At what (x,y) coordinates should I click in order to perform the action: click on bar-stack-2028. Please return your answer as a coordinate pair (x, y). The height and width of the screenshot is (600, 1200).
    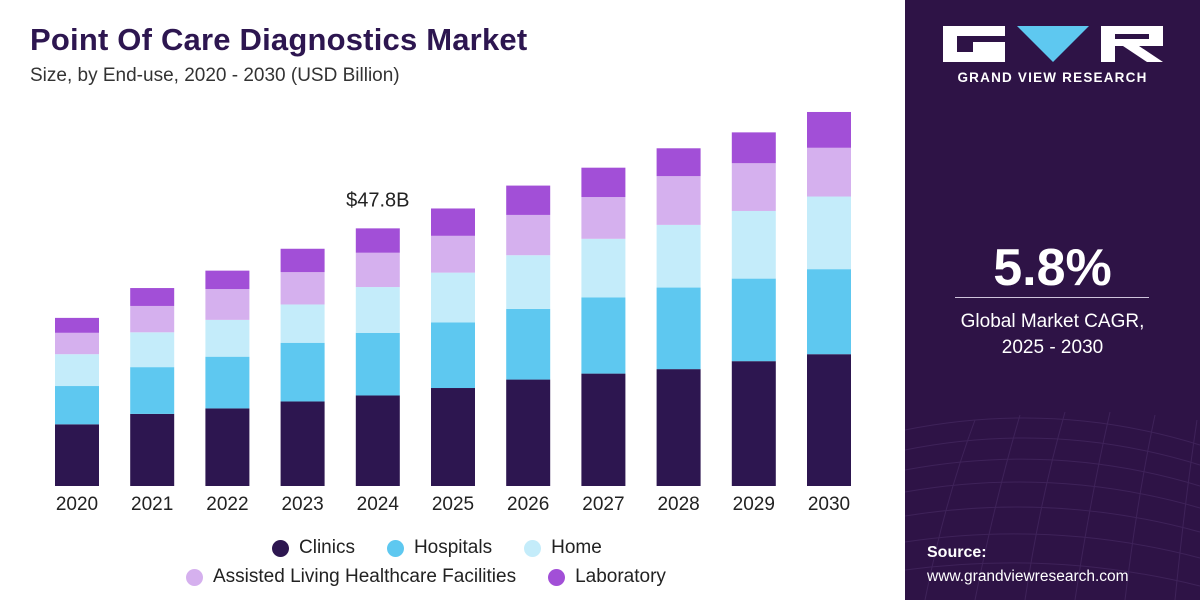
    Looking at the image, I should click on (678, 317).